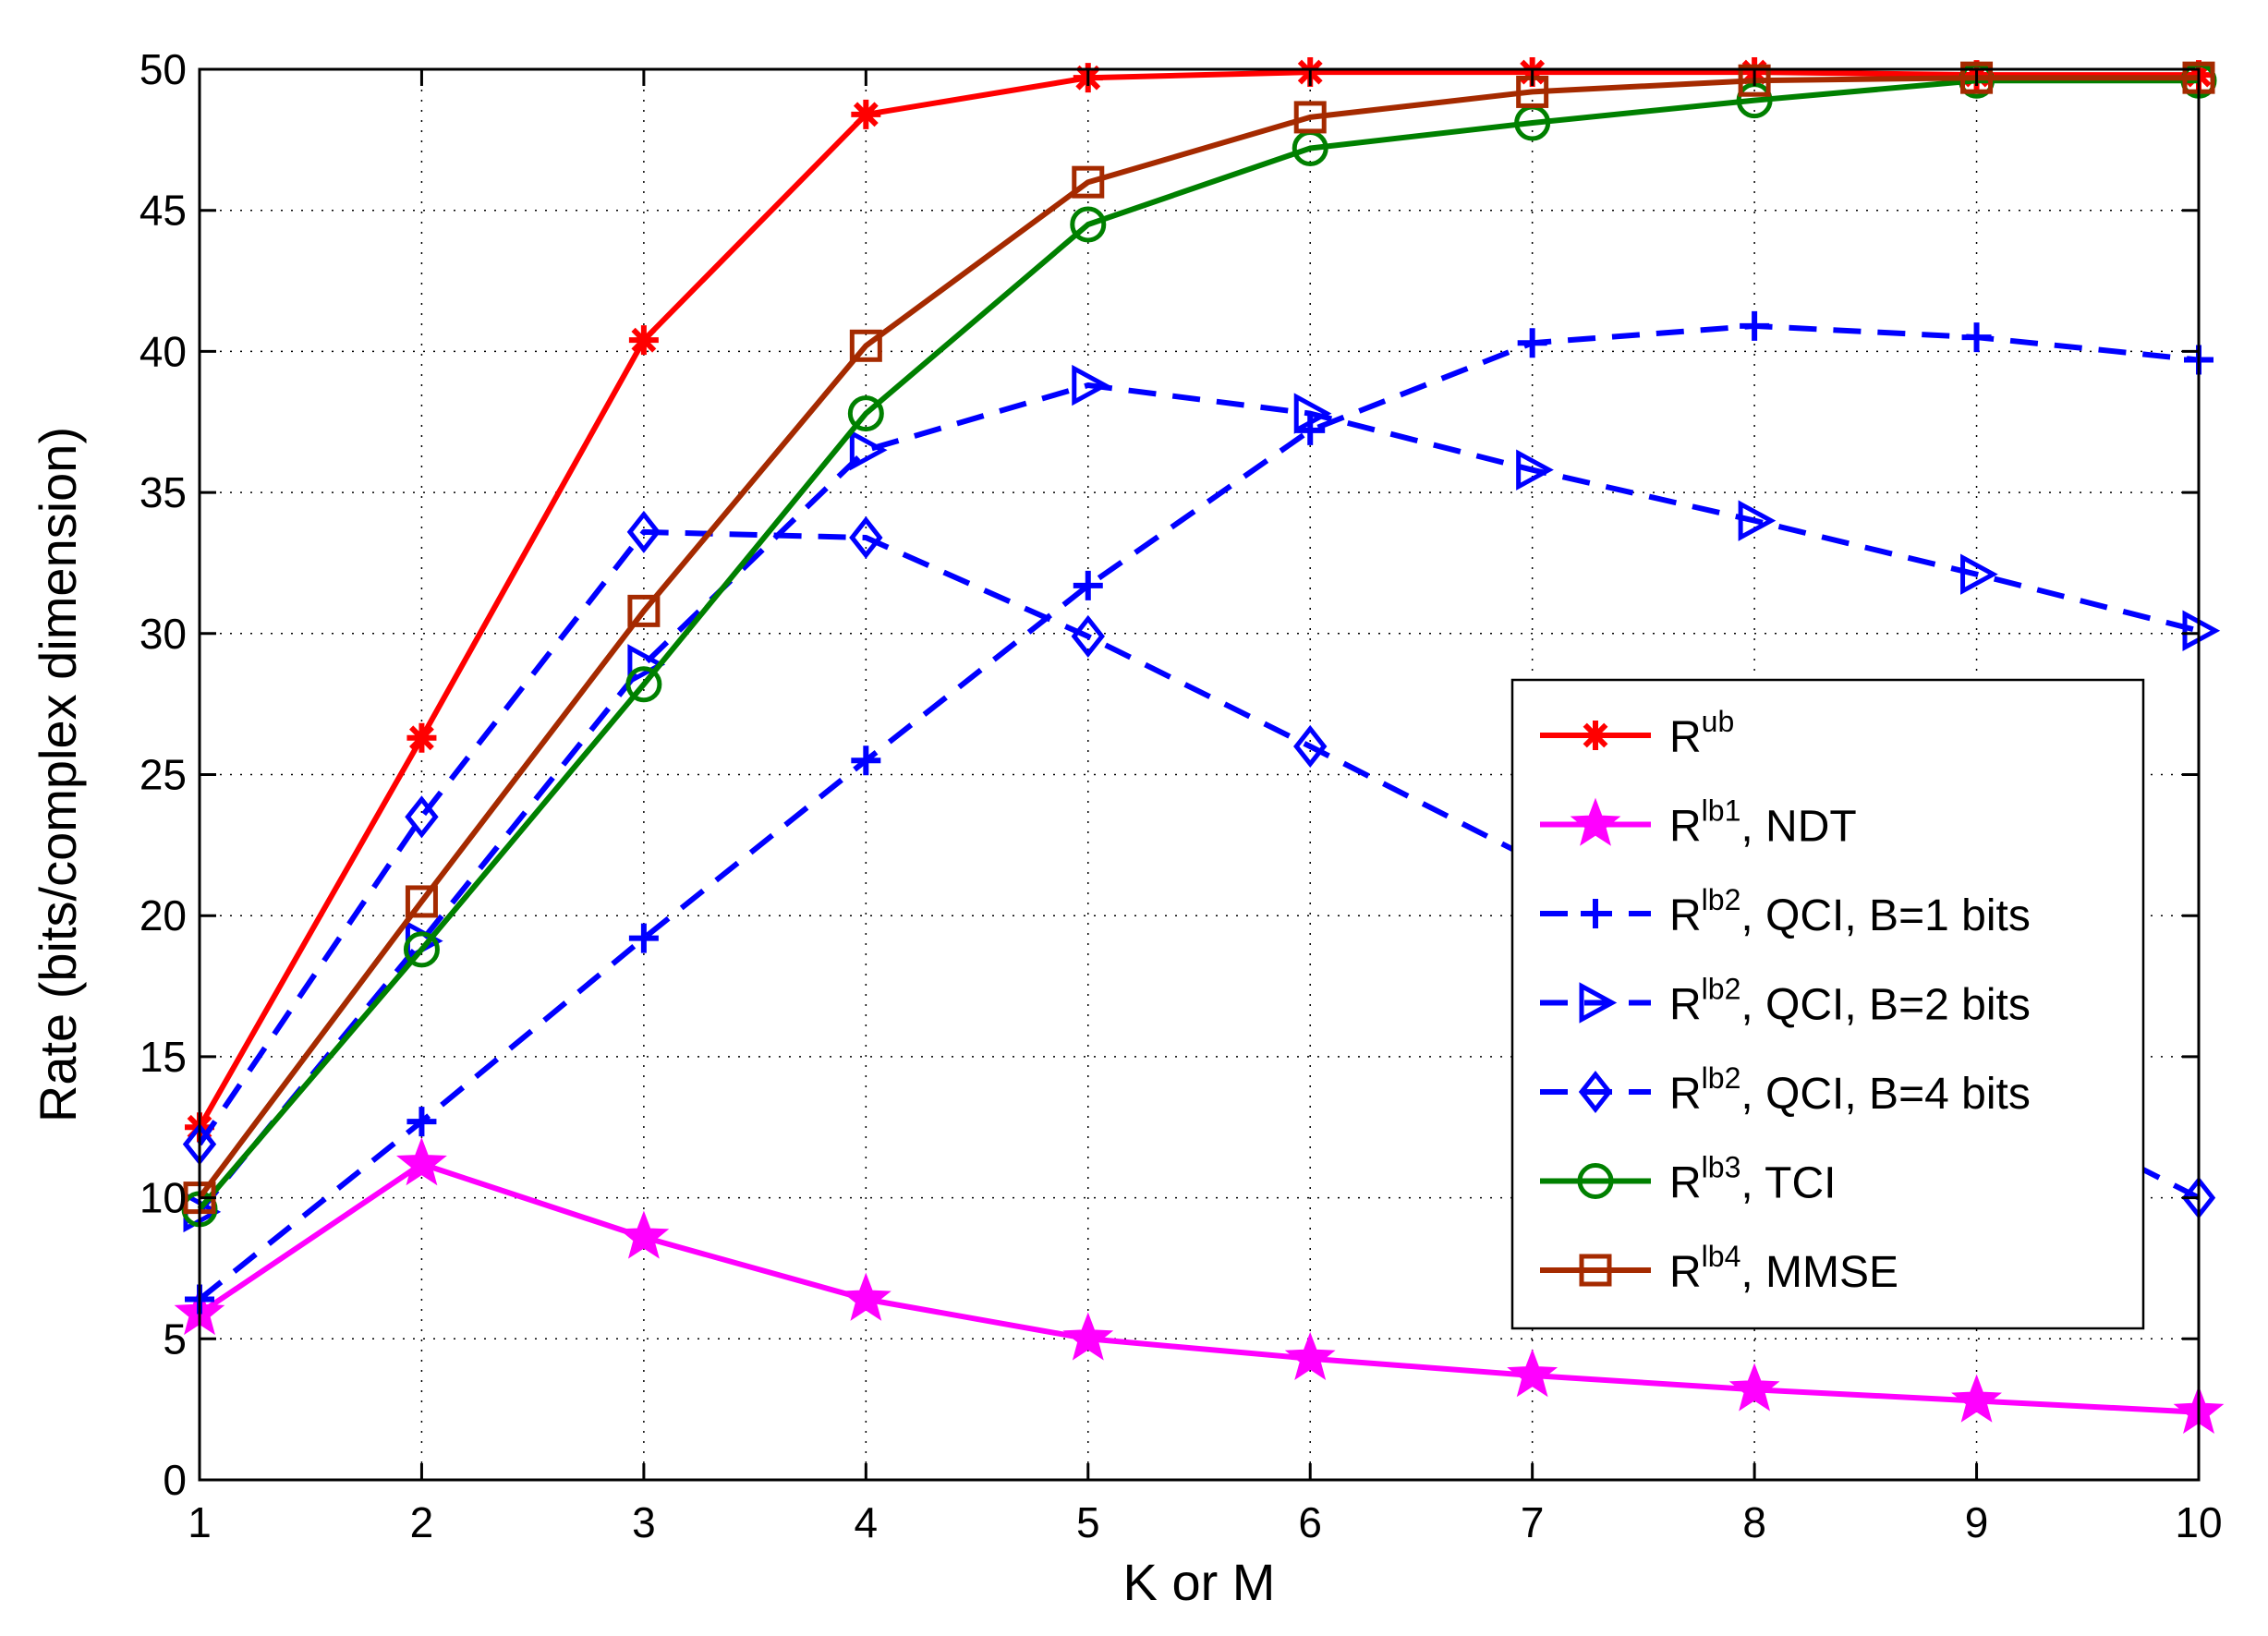 Image resolution: width=2268 pixels, height=1636 pixels. I want to click on legend-entry: Rub, so click(1637, 733).